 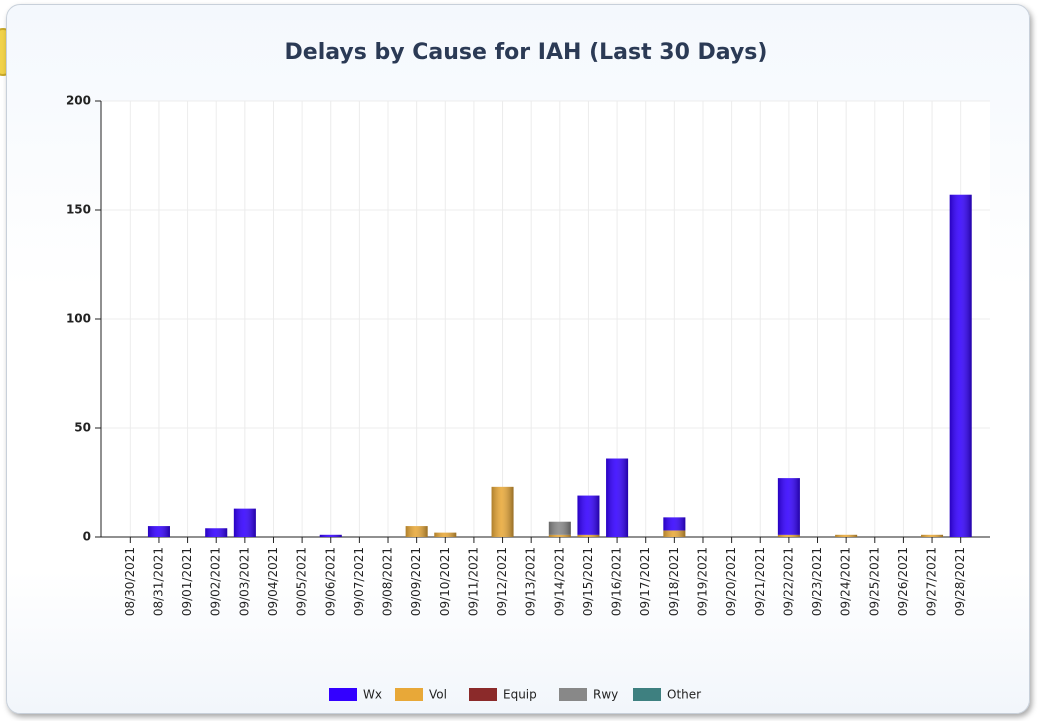 I want to click on x-tick-label: 08/31/2021, so click(x=158, y=581).